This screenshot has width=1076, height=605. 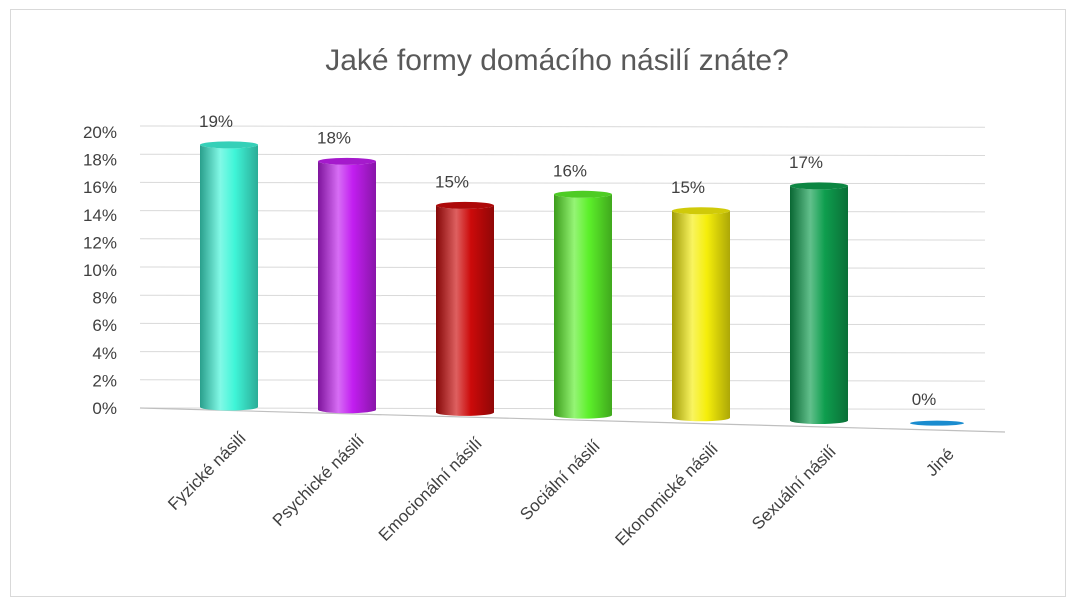 What do you see at coordinates (100, 242) in the screenshot?
I see `y-tick-label: 12%` at bounding box center [100, 242].